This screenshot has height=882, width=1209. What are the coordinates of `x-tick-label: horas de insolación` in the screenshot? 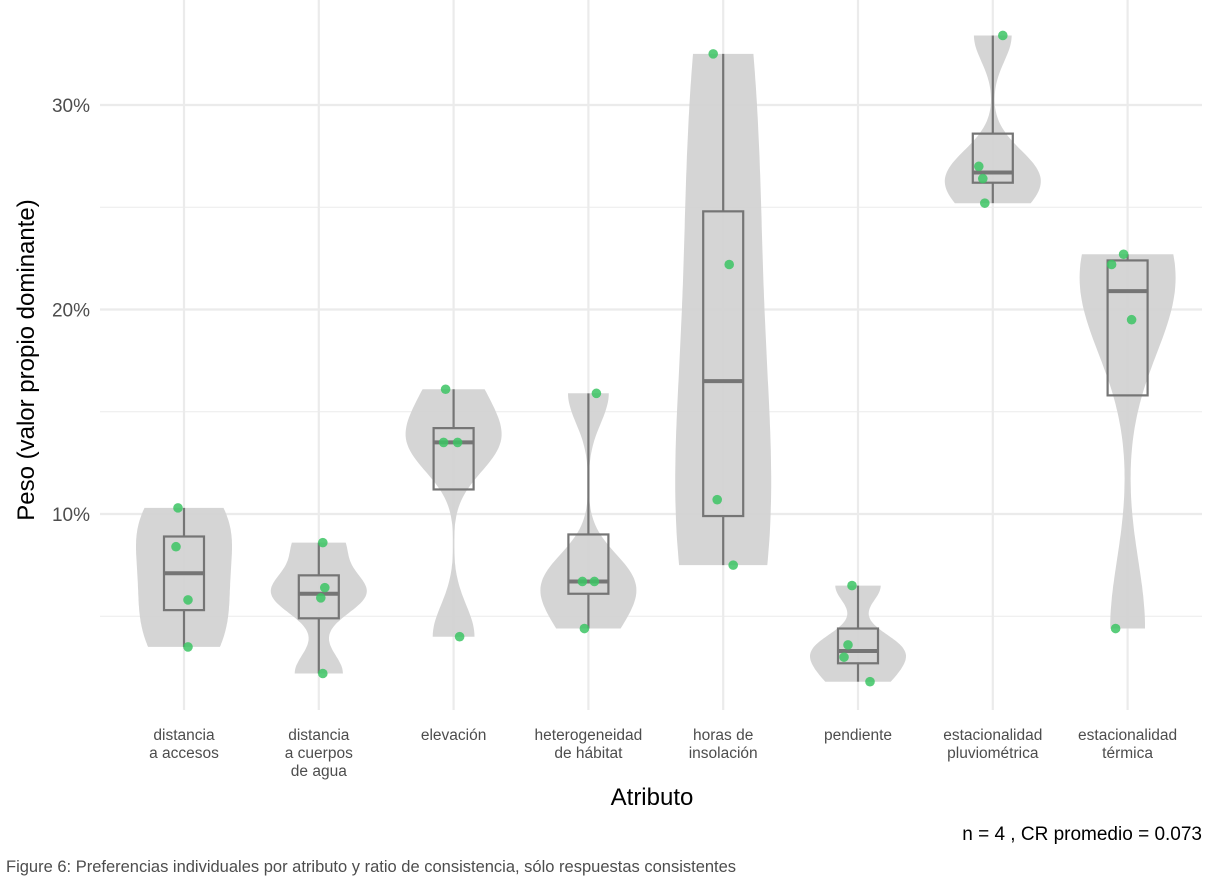 It's located at (723, 744).